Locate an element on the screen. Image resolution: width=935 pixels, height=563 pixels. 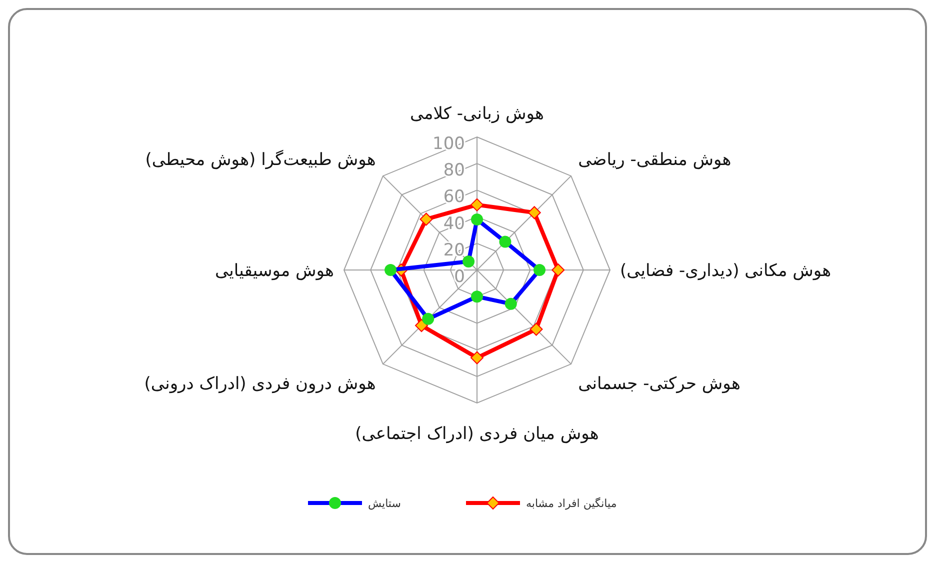
ytick: 100 is located at coordinates (448, 144).